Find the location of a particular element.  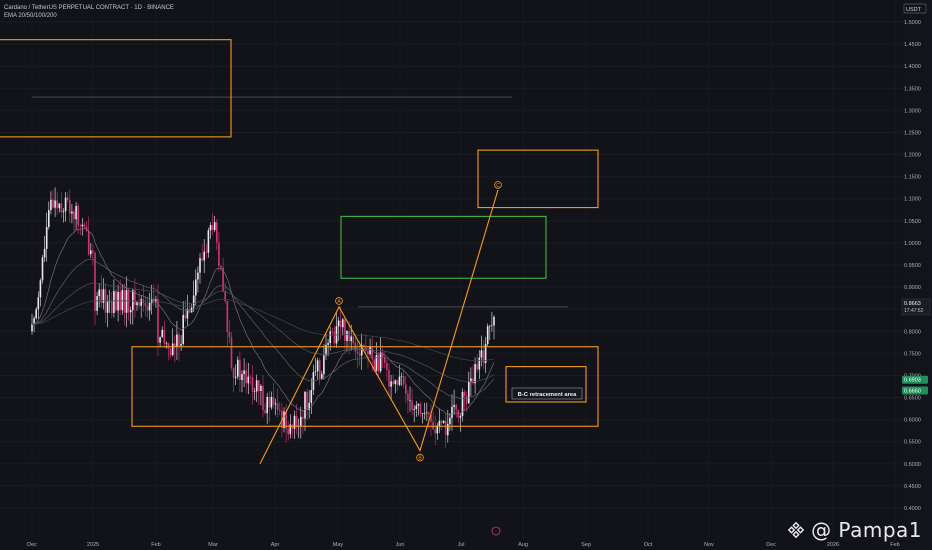

x-tick-label: Jul is located at coordinates (460, 545).